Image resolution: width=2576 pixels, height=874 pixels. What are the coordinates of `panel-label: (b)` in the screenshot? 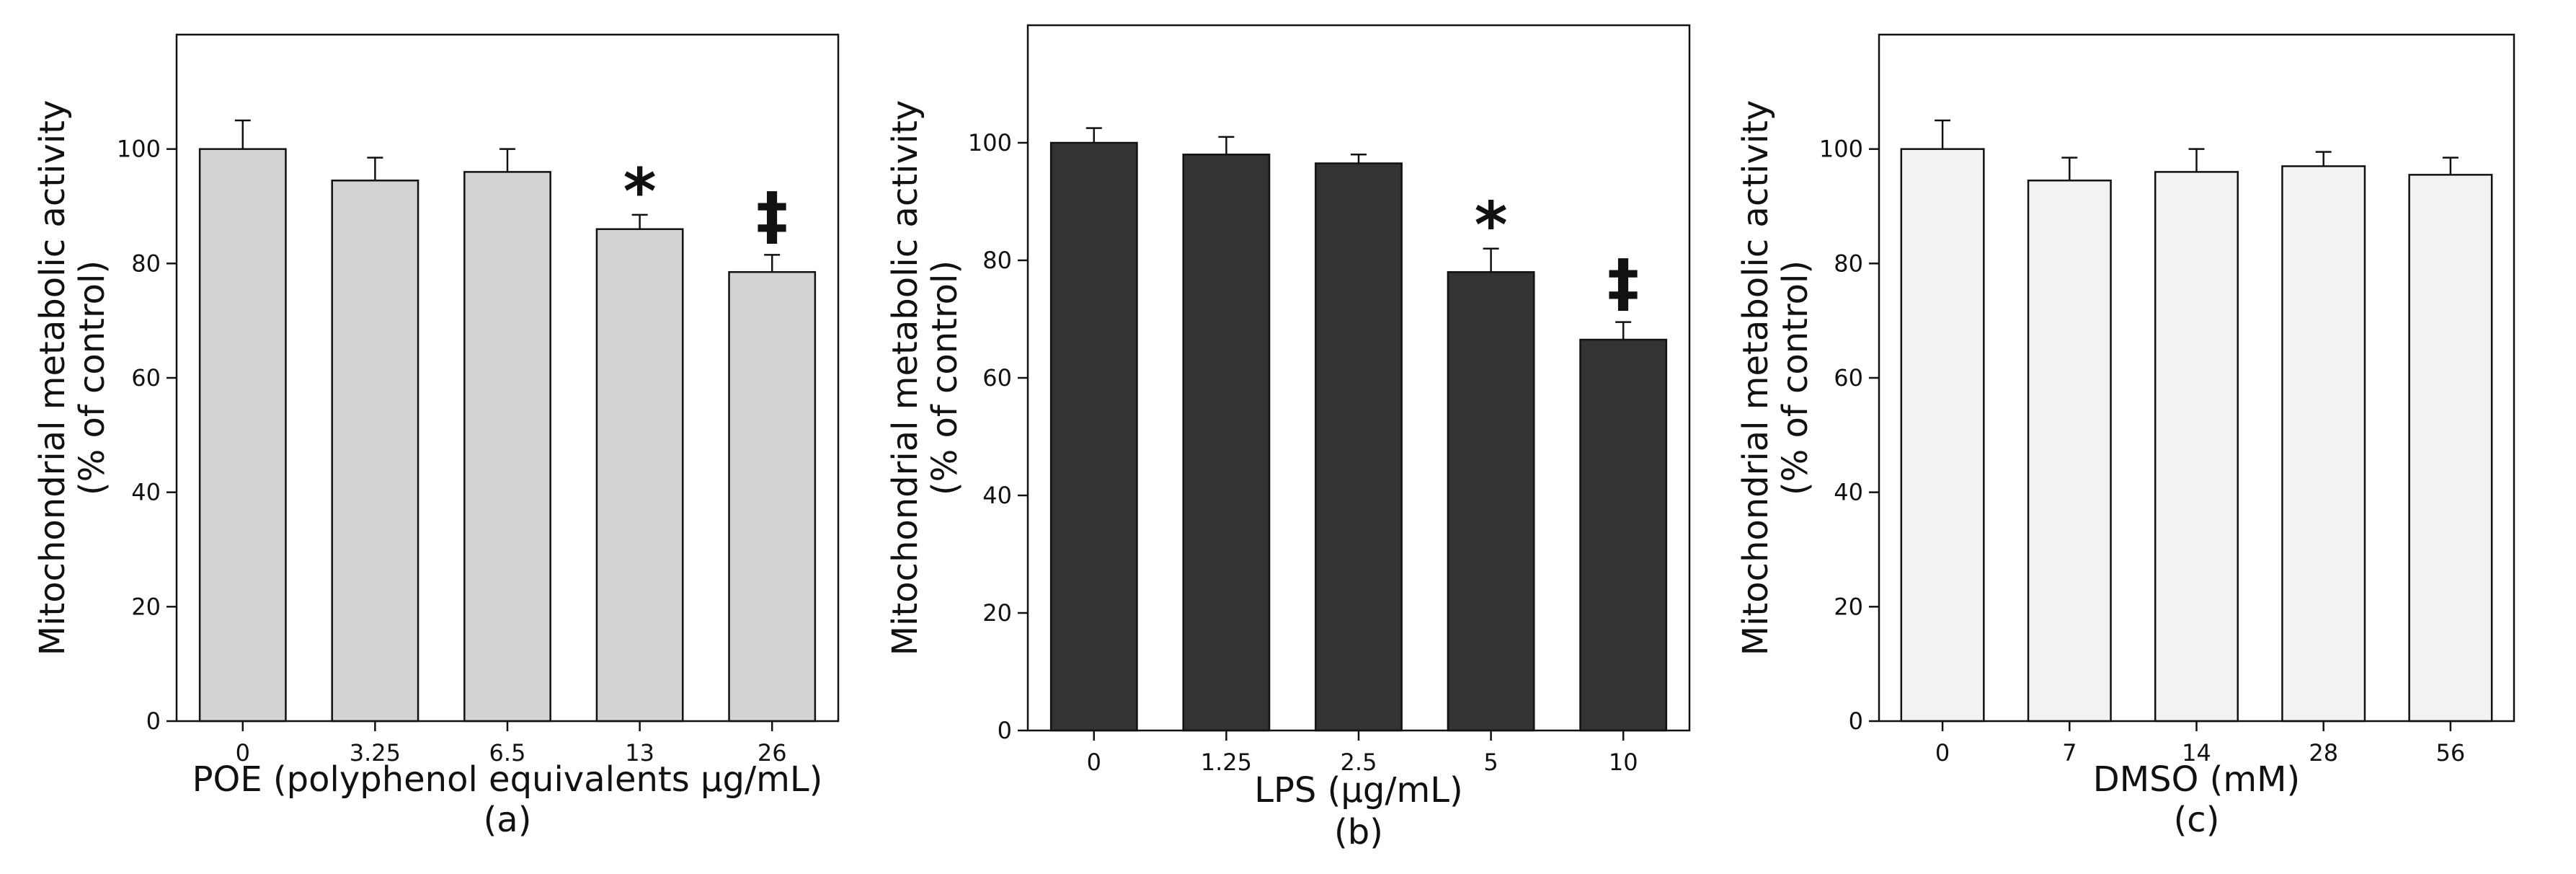 It's located at (1358, 832).